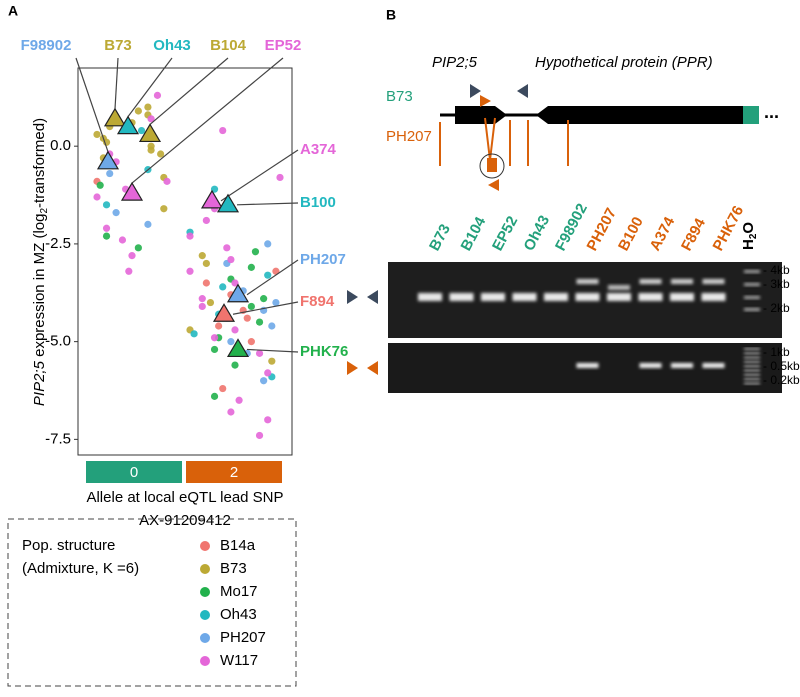  I want to click on legend-title: Pop. structure, so click(68, 545).